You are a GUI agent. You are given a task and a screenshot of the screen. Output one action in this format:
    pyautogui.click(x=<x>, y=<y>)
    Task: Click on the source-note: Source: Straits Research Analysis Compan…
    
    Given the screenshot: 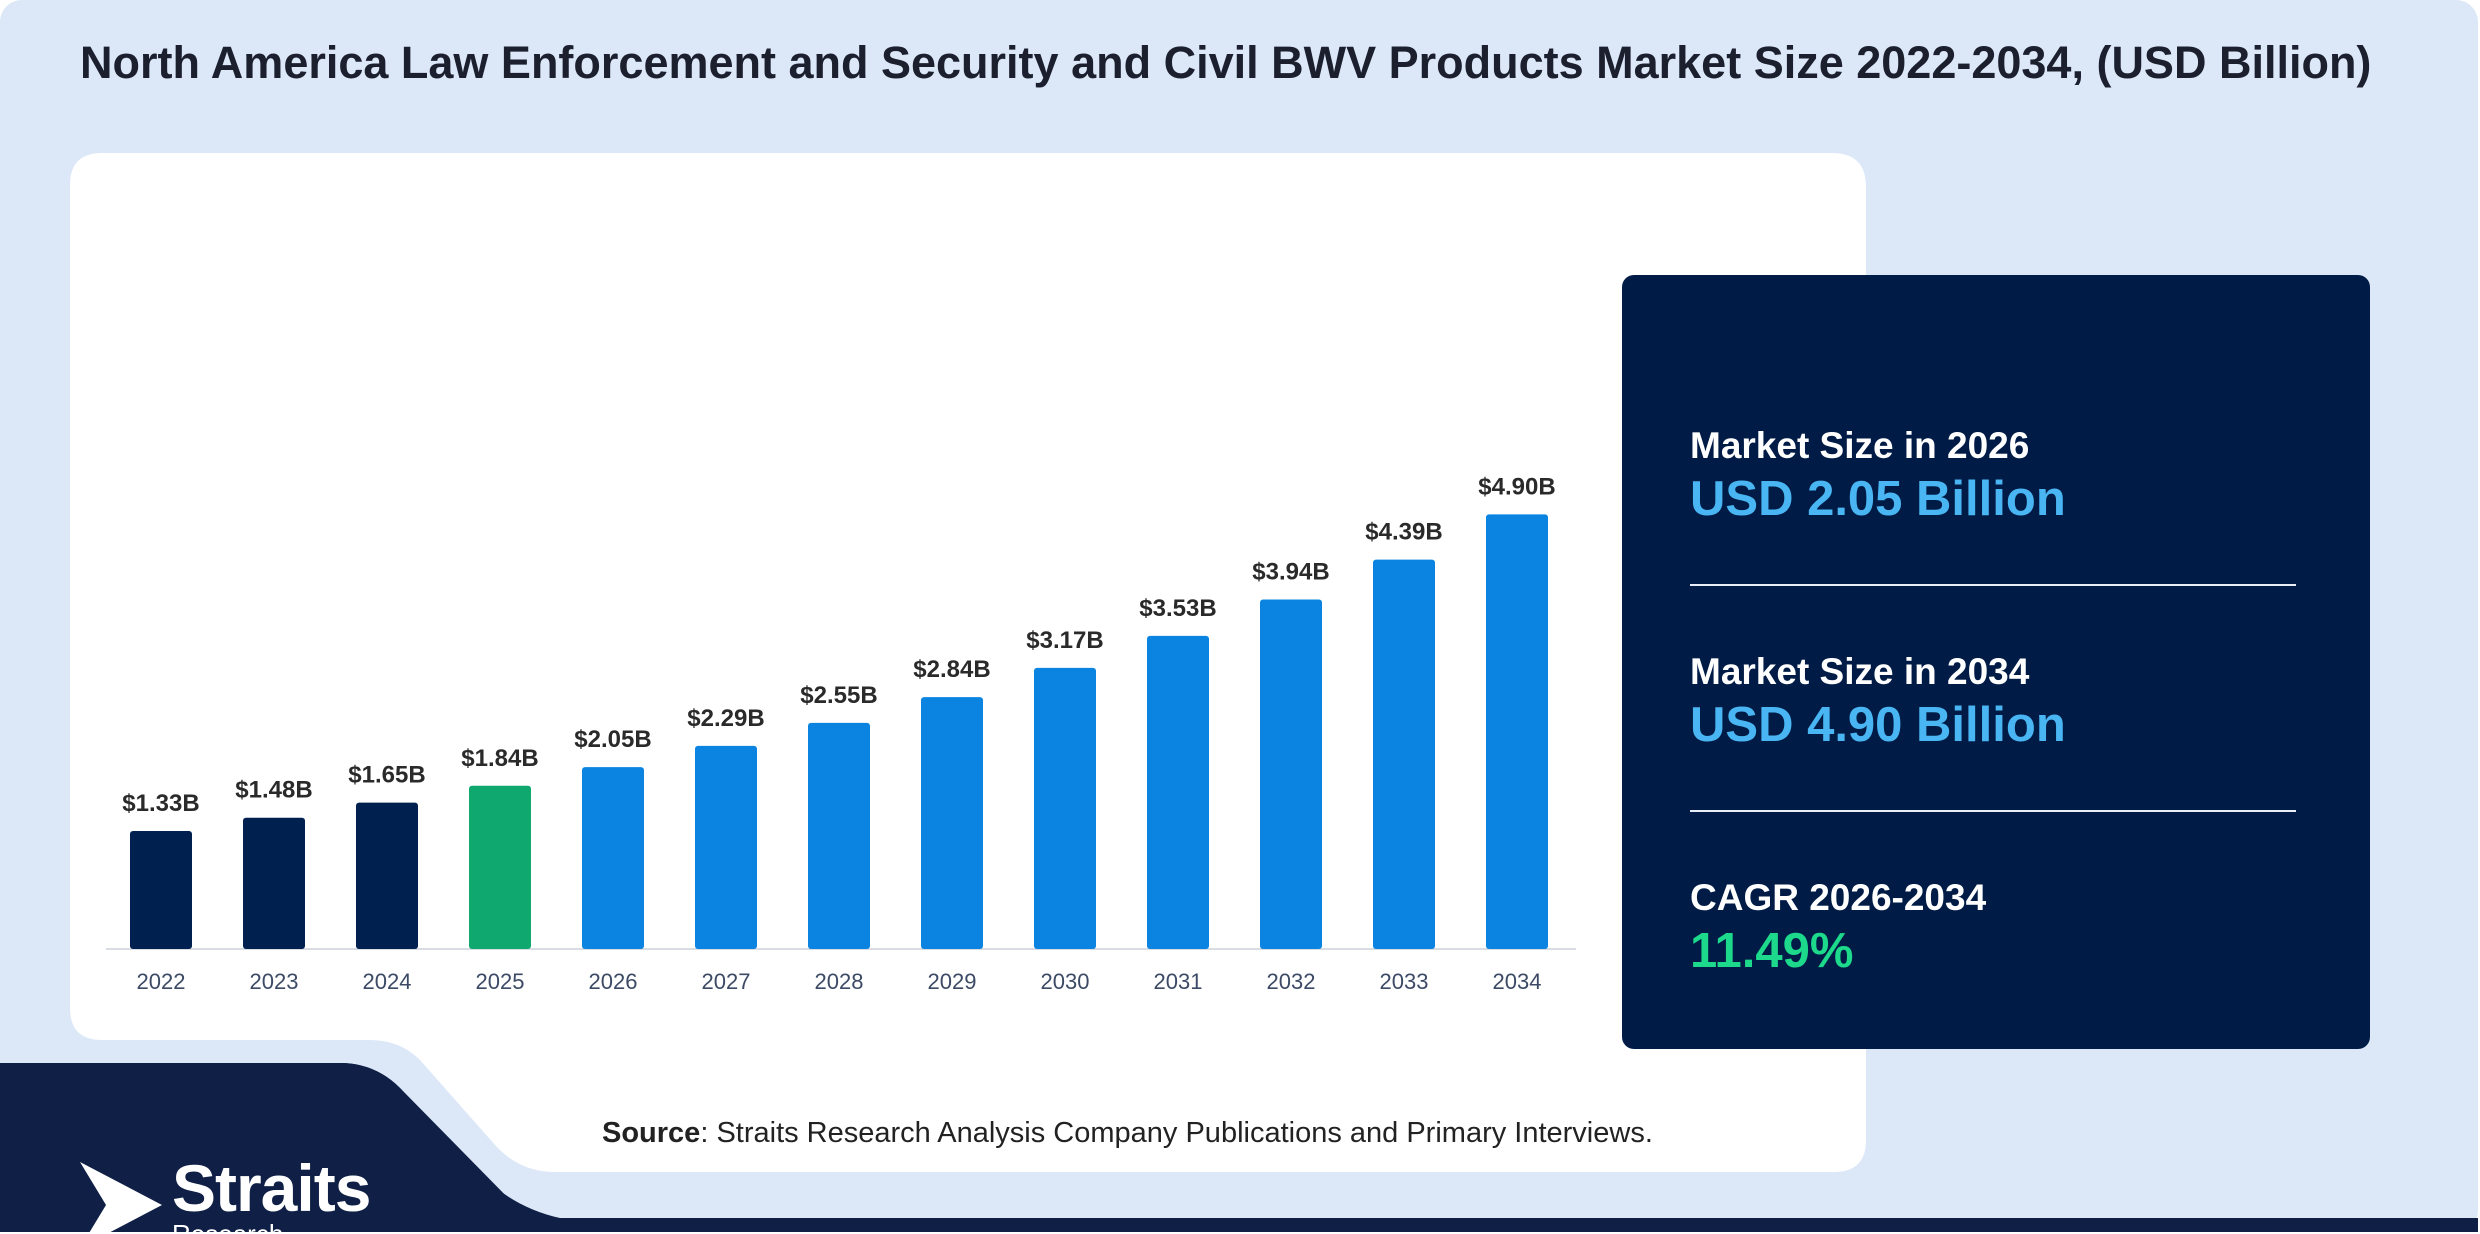 What is the action you would take?
    pyautogui.click(x=1127, y=1133)
    